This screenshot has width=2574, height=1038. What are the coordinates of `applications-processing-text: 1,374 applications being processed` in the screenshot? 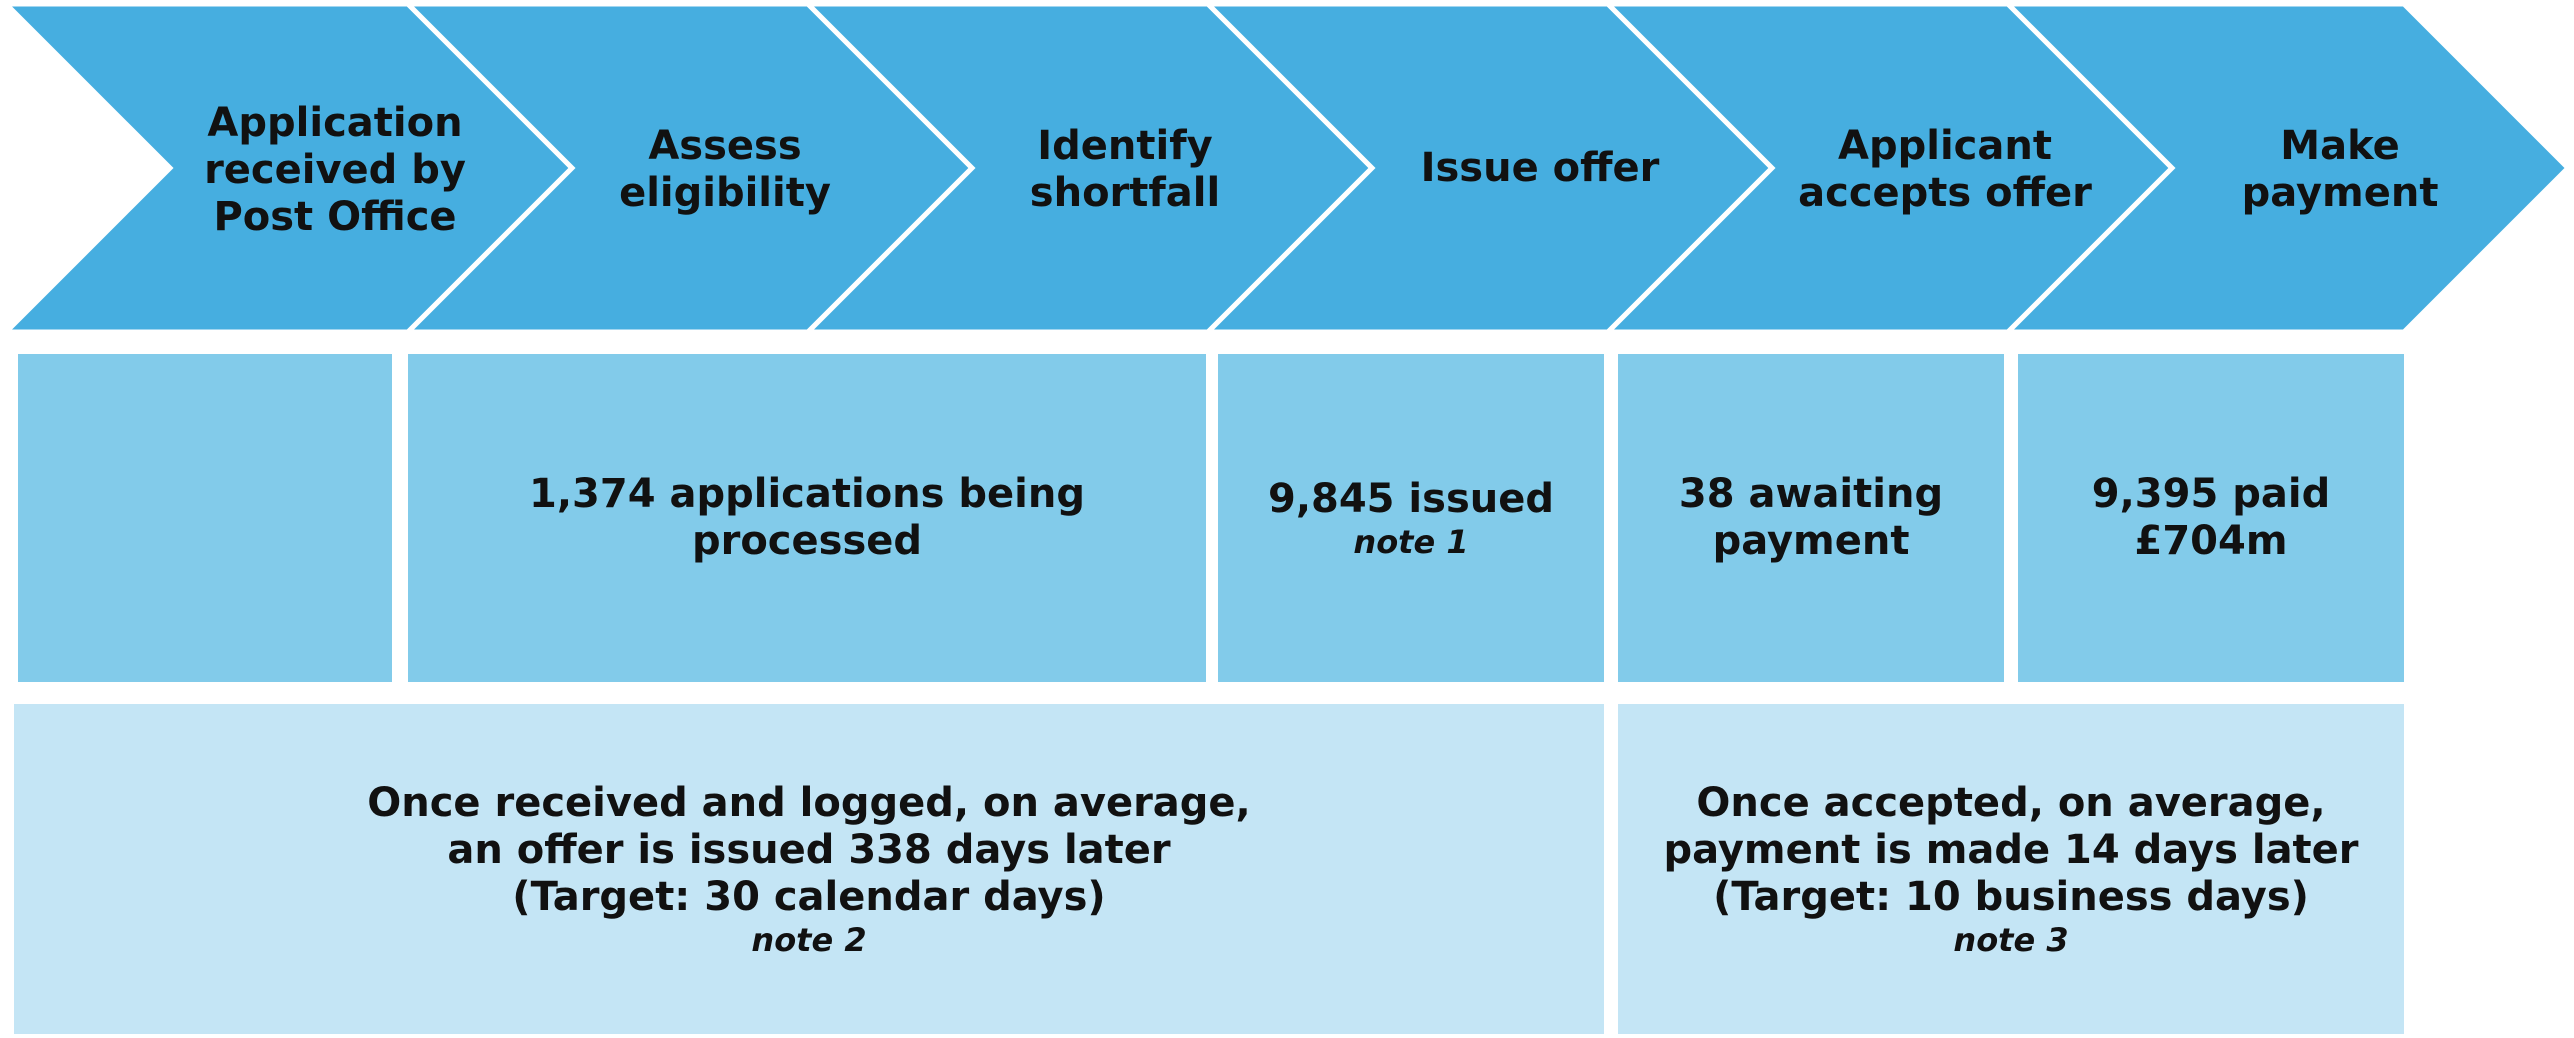 It's located at (807, 517).